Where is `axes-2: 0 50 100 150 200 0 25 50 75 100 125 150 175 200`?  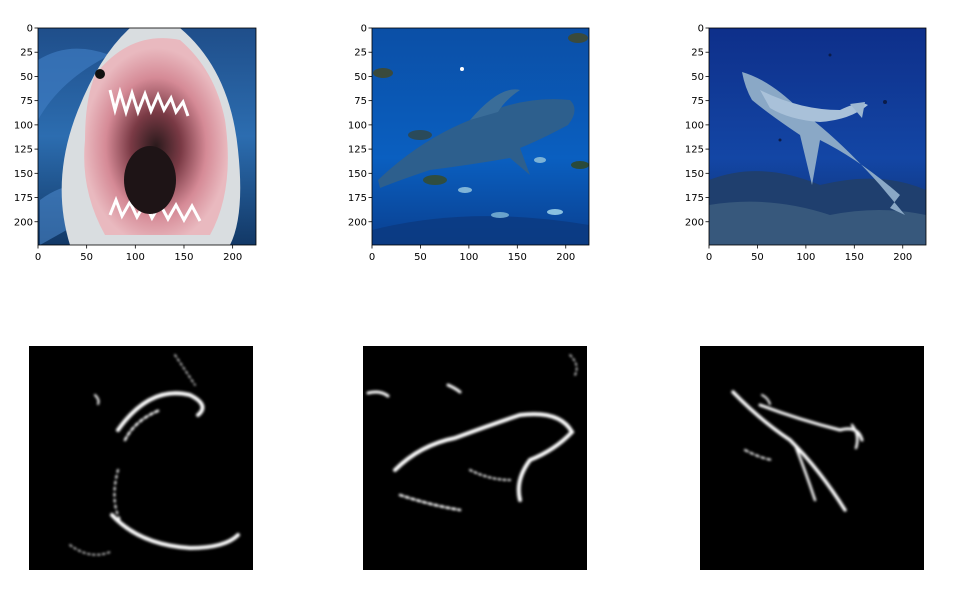
axes-2: 0 50 100 150 200 0 25 50 75 100 125 150 175 200 is located at coordinates (469, 143).